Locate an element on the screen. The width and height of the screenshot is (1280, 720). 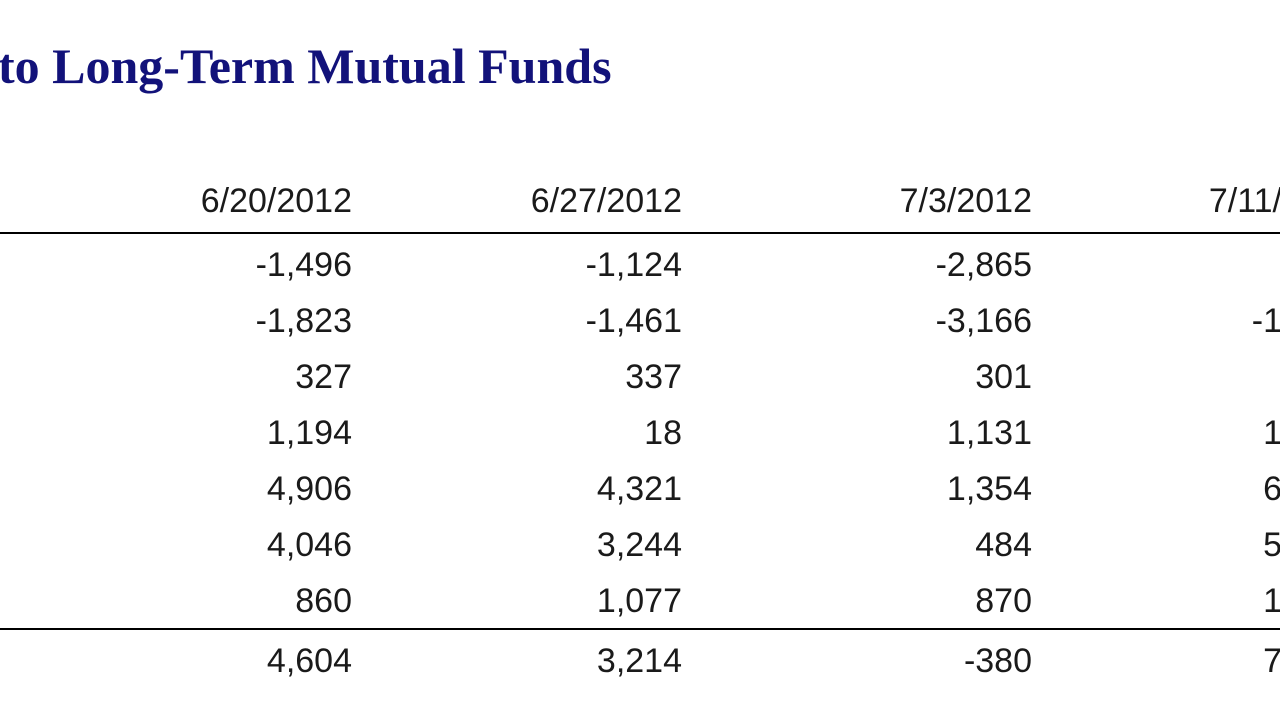
table-cell: -2,865 is located at coordinates (984, 265).